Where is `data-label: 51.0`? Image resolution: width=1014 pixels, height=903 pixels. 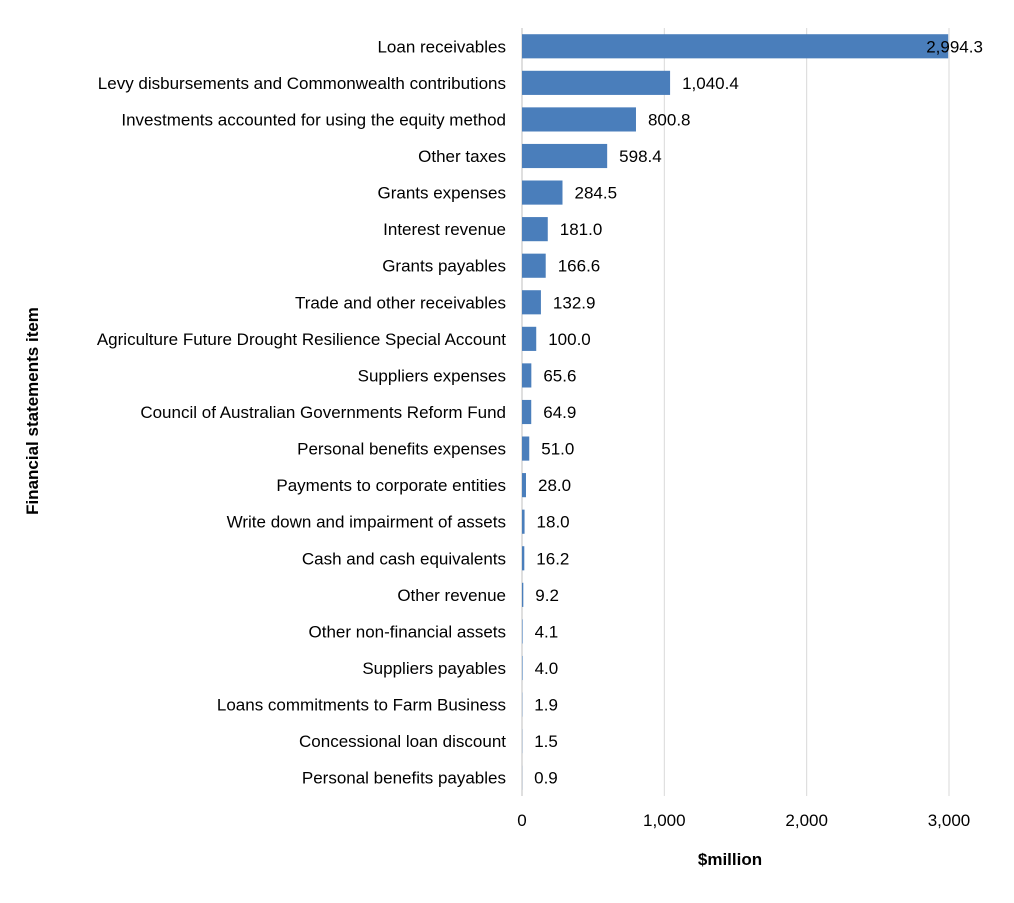
data-label: 51.0 is located at coordinates (557, 449).